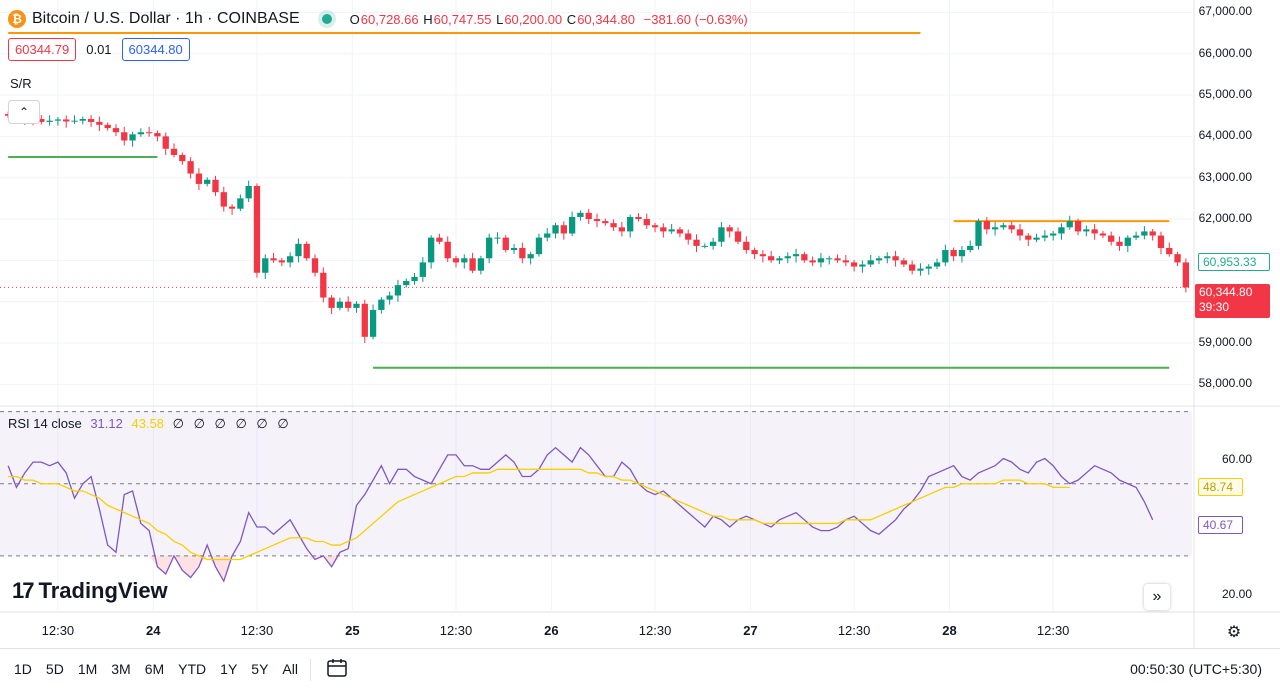 This screenshot has width=1280, height=691. What do you see at coordinates (42, 49) in the screenshot?
I see `sell-button: 60344.79` at bounding box center [42, 49].